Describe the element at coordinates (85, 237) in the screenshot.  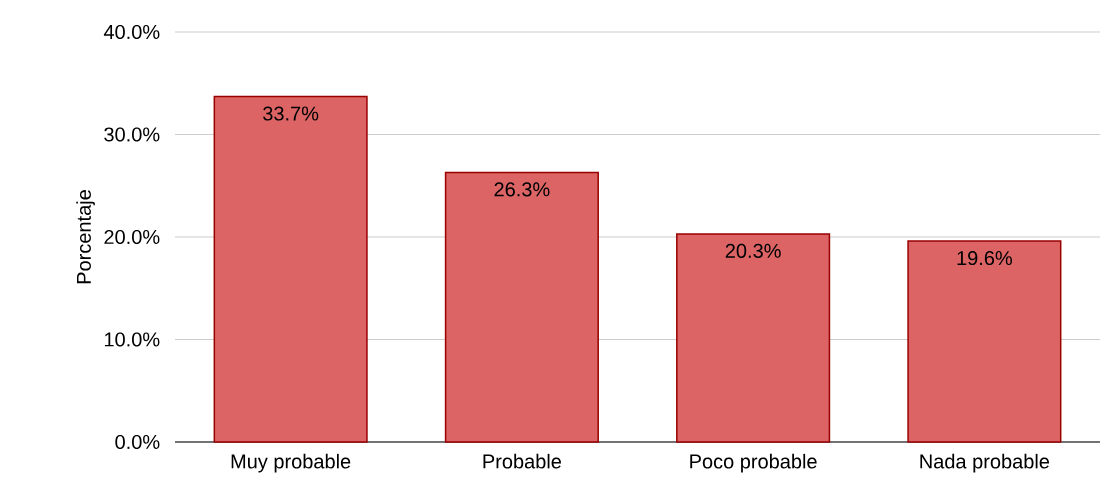
I see `y-axis-title: Porcentaje` at that location.